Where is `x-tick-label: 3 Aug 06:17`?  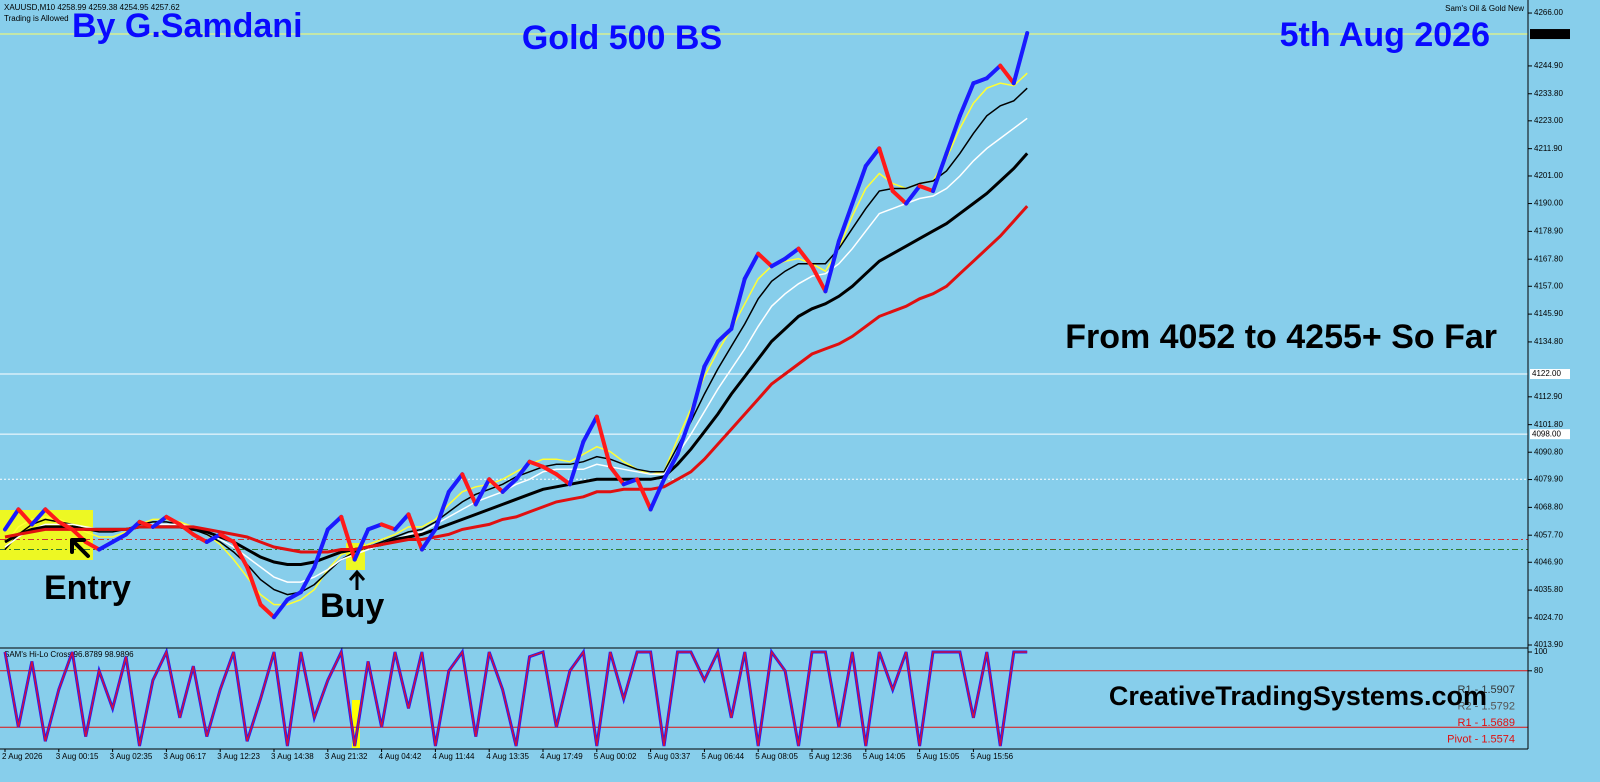 x-tick-label: 3 Aug 06:17 is located at coordinates (184, 756).